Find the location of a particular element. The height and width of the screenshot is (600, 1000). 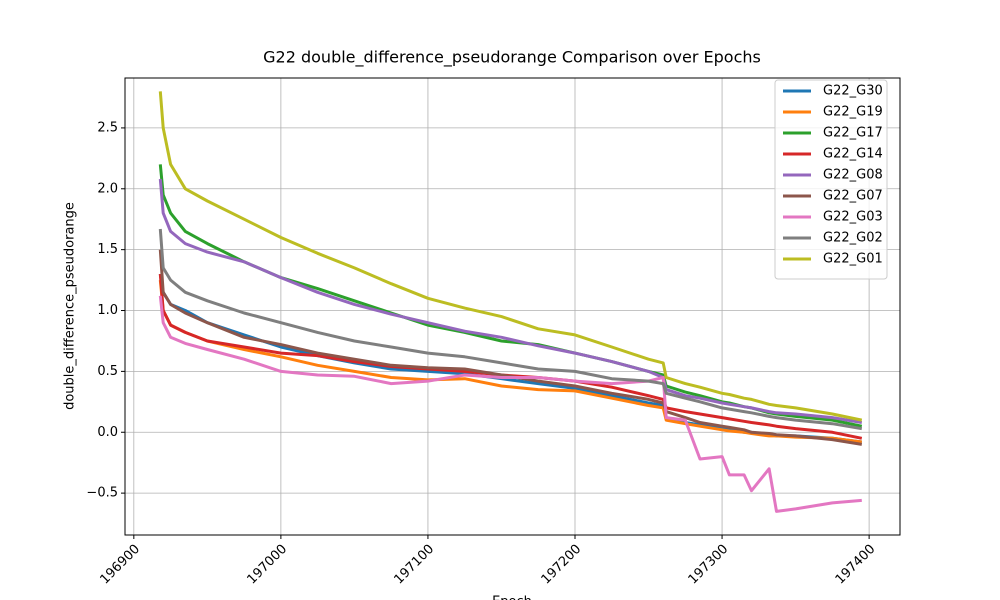

legend-label: G22_G19 is located at coordinates (853, 112).